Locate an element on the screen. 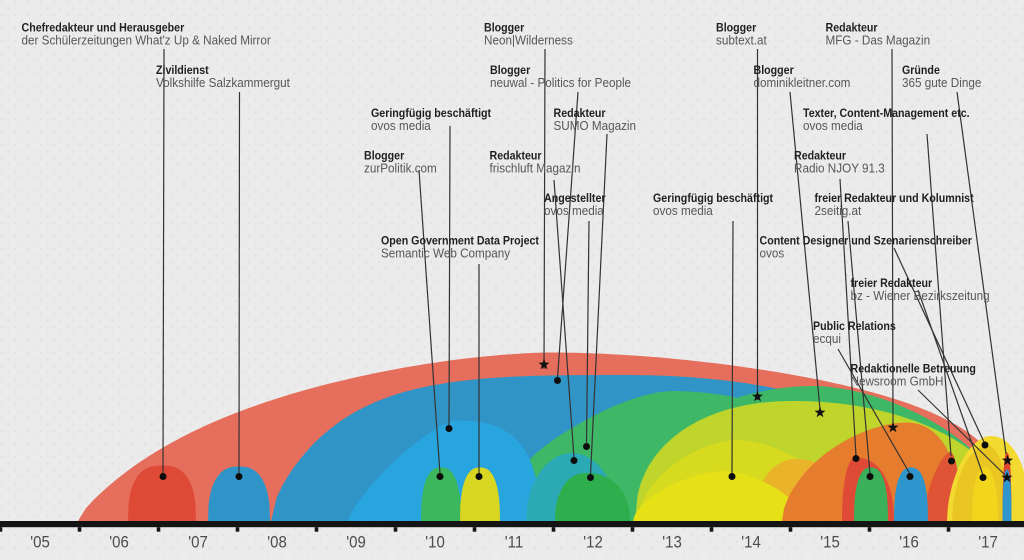  svg-text: 365 gute Dinge is located at coordinates (942, 83).